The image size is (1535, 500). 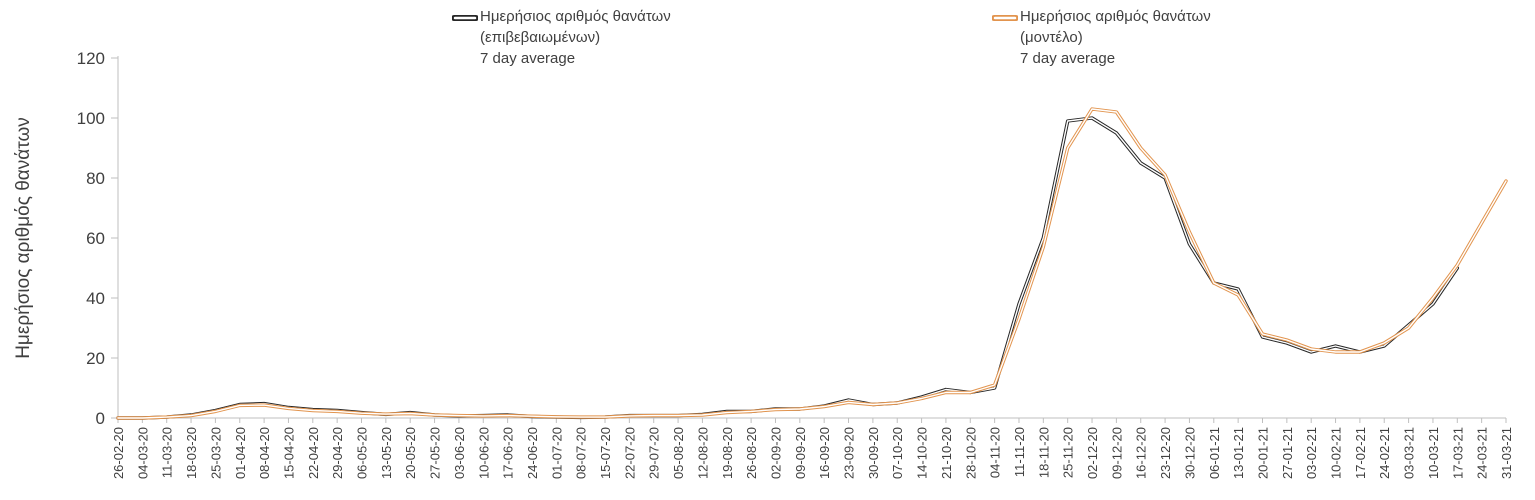 What do you see at coordinates (1384, 453) in the screenshot?
I see `x-tick-label: 24-02-21` at bounding box center [1384, 453].